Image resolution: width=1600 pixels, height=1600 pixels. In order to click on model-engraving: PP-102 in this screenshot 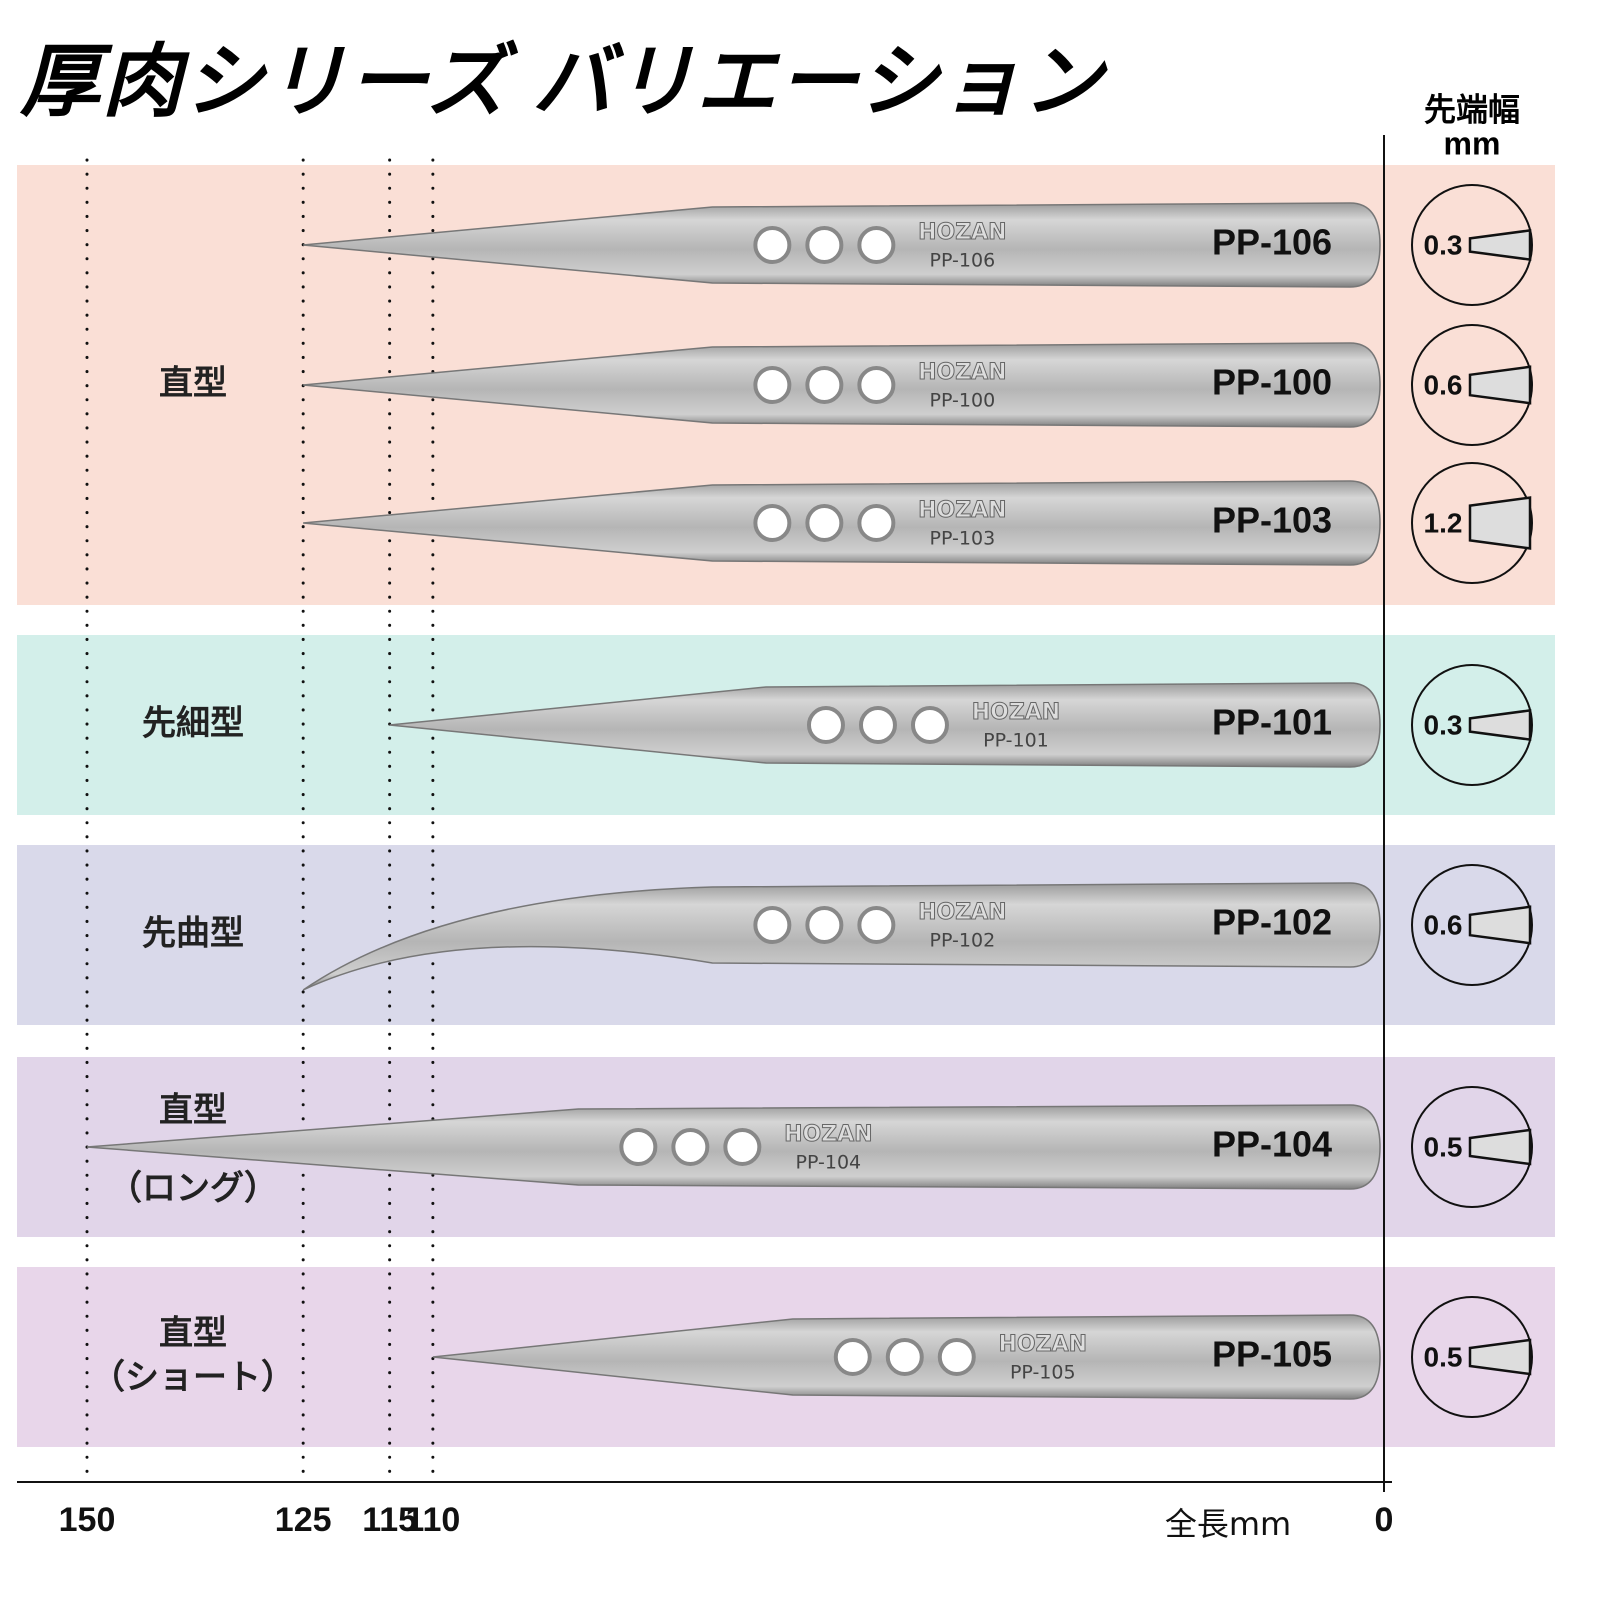, I will do `click(963, 941)`.